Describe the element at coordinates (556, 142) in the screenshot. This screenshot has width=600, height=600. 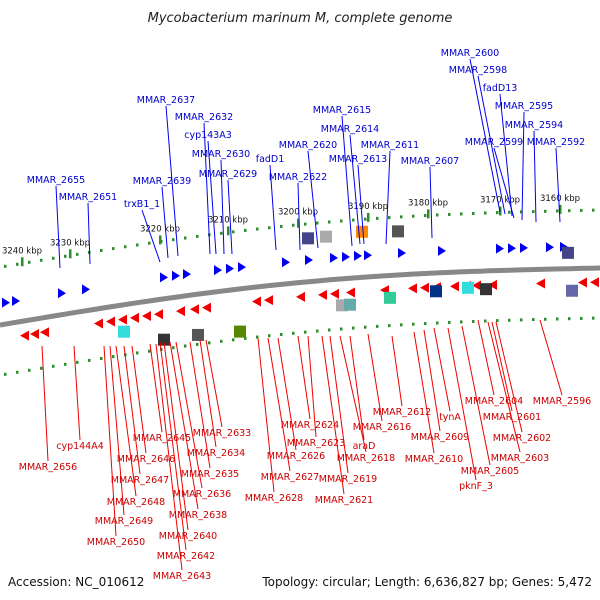
I see `forward-gene-label: MMAR_2592` at that location.